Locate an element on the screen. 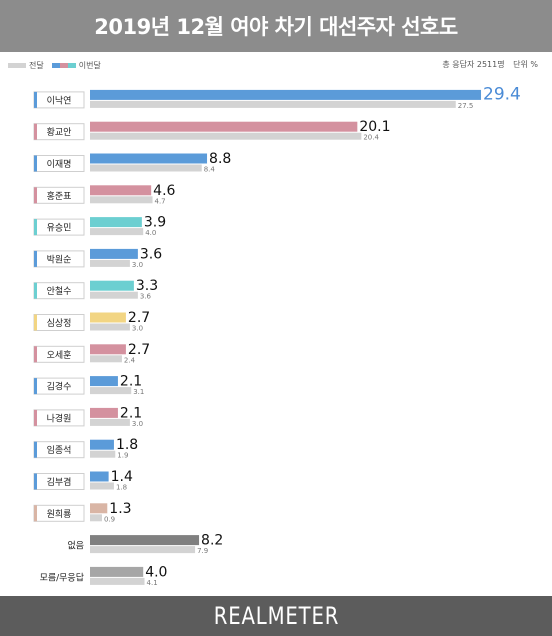 The height and width of the screenshot is (636, 552). candidate-name: 나경원 is located at coordinates (59, 418).